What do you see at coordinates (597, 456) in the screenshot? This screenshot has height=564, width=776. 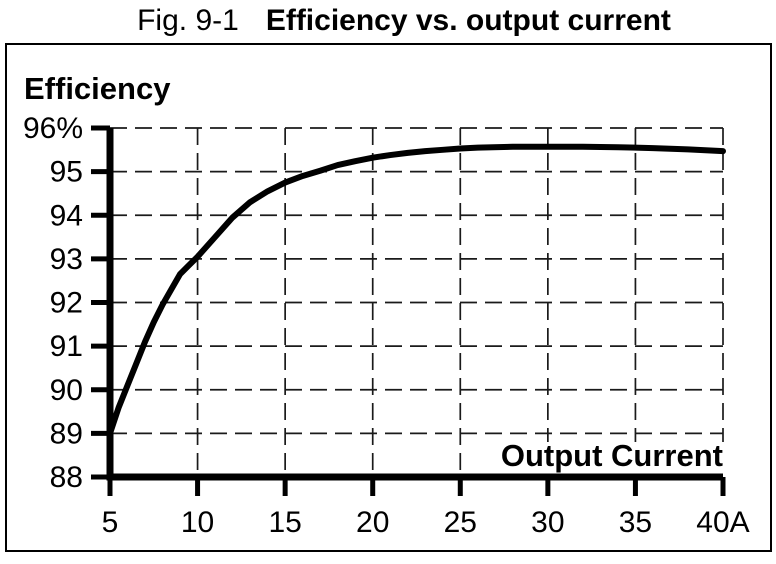 I see `x-axis-title-backdrop` at bounding box center [597, 456].